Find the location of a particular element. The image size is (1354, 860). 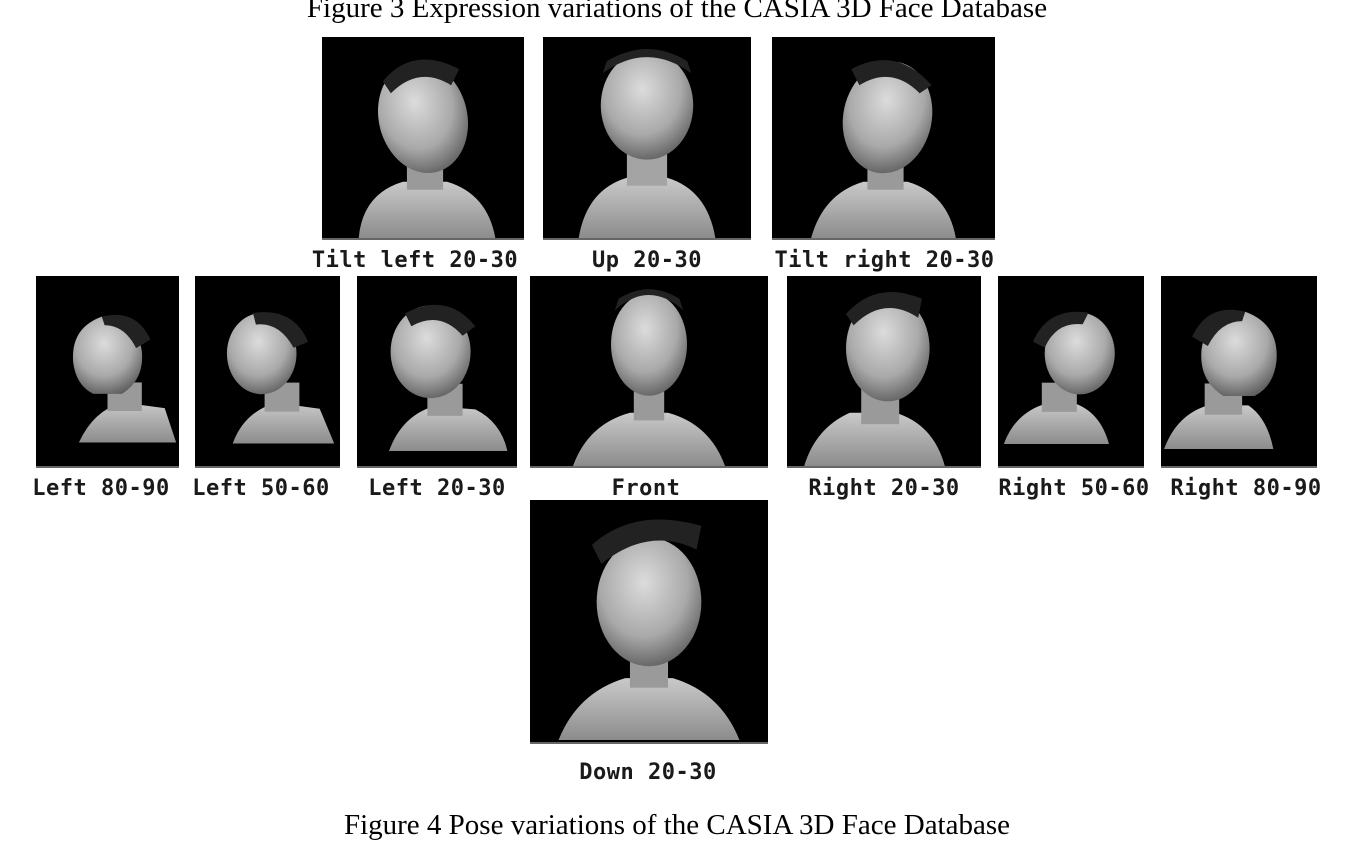

face-tilt-right-icon is located at coordinates (883, 149).